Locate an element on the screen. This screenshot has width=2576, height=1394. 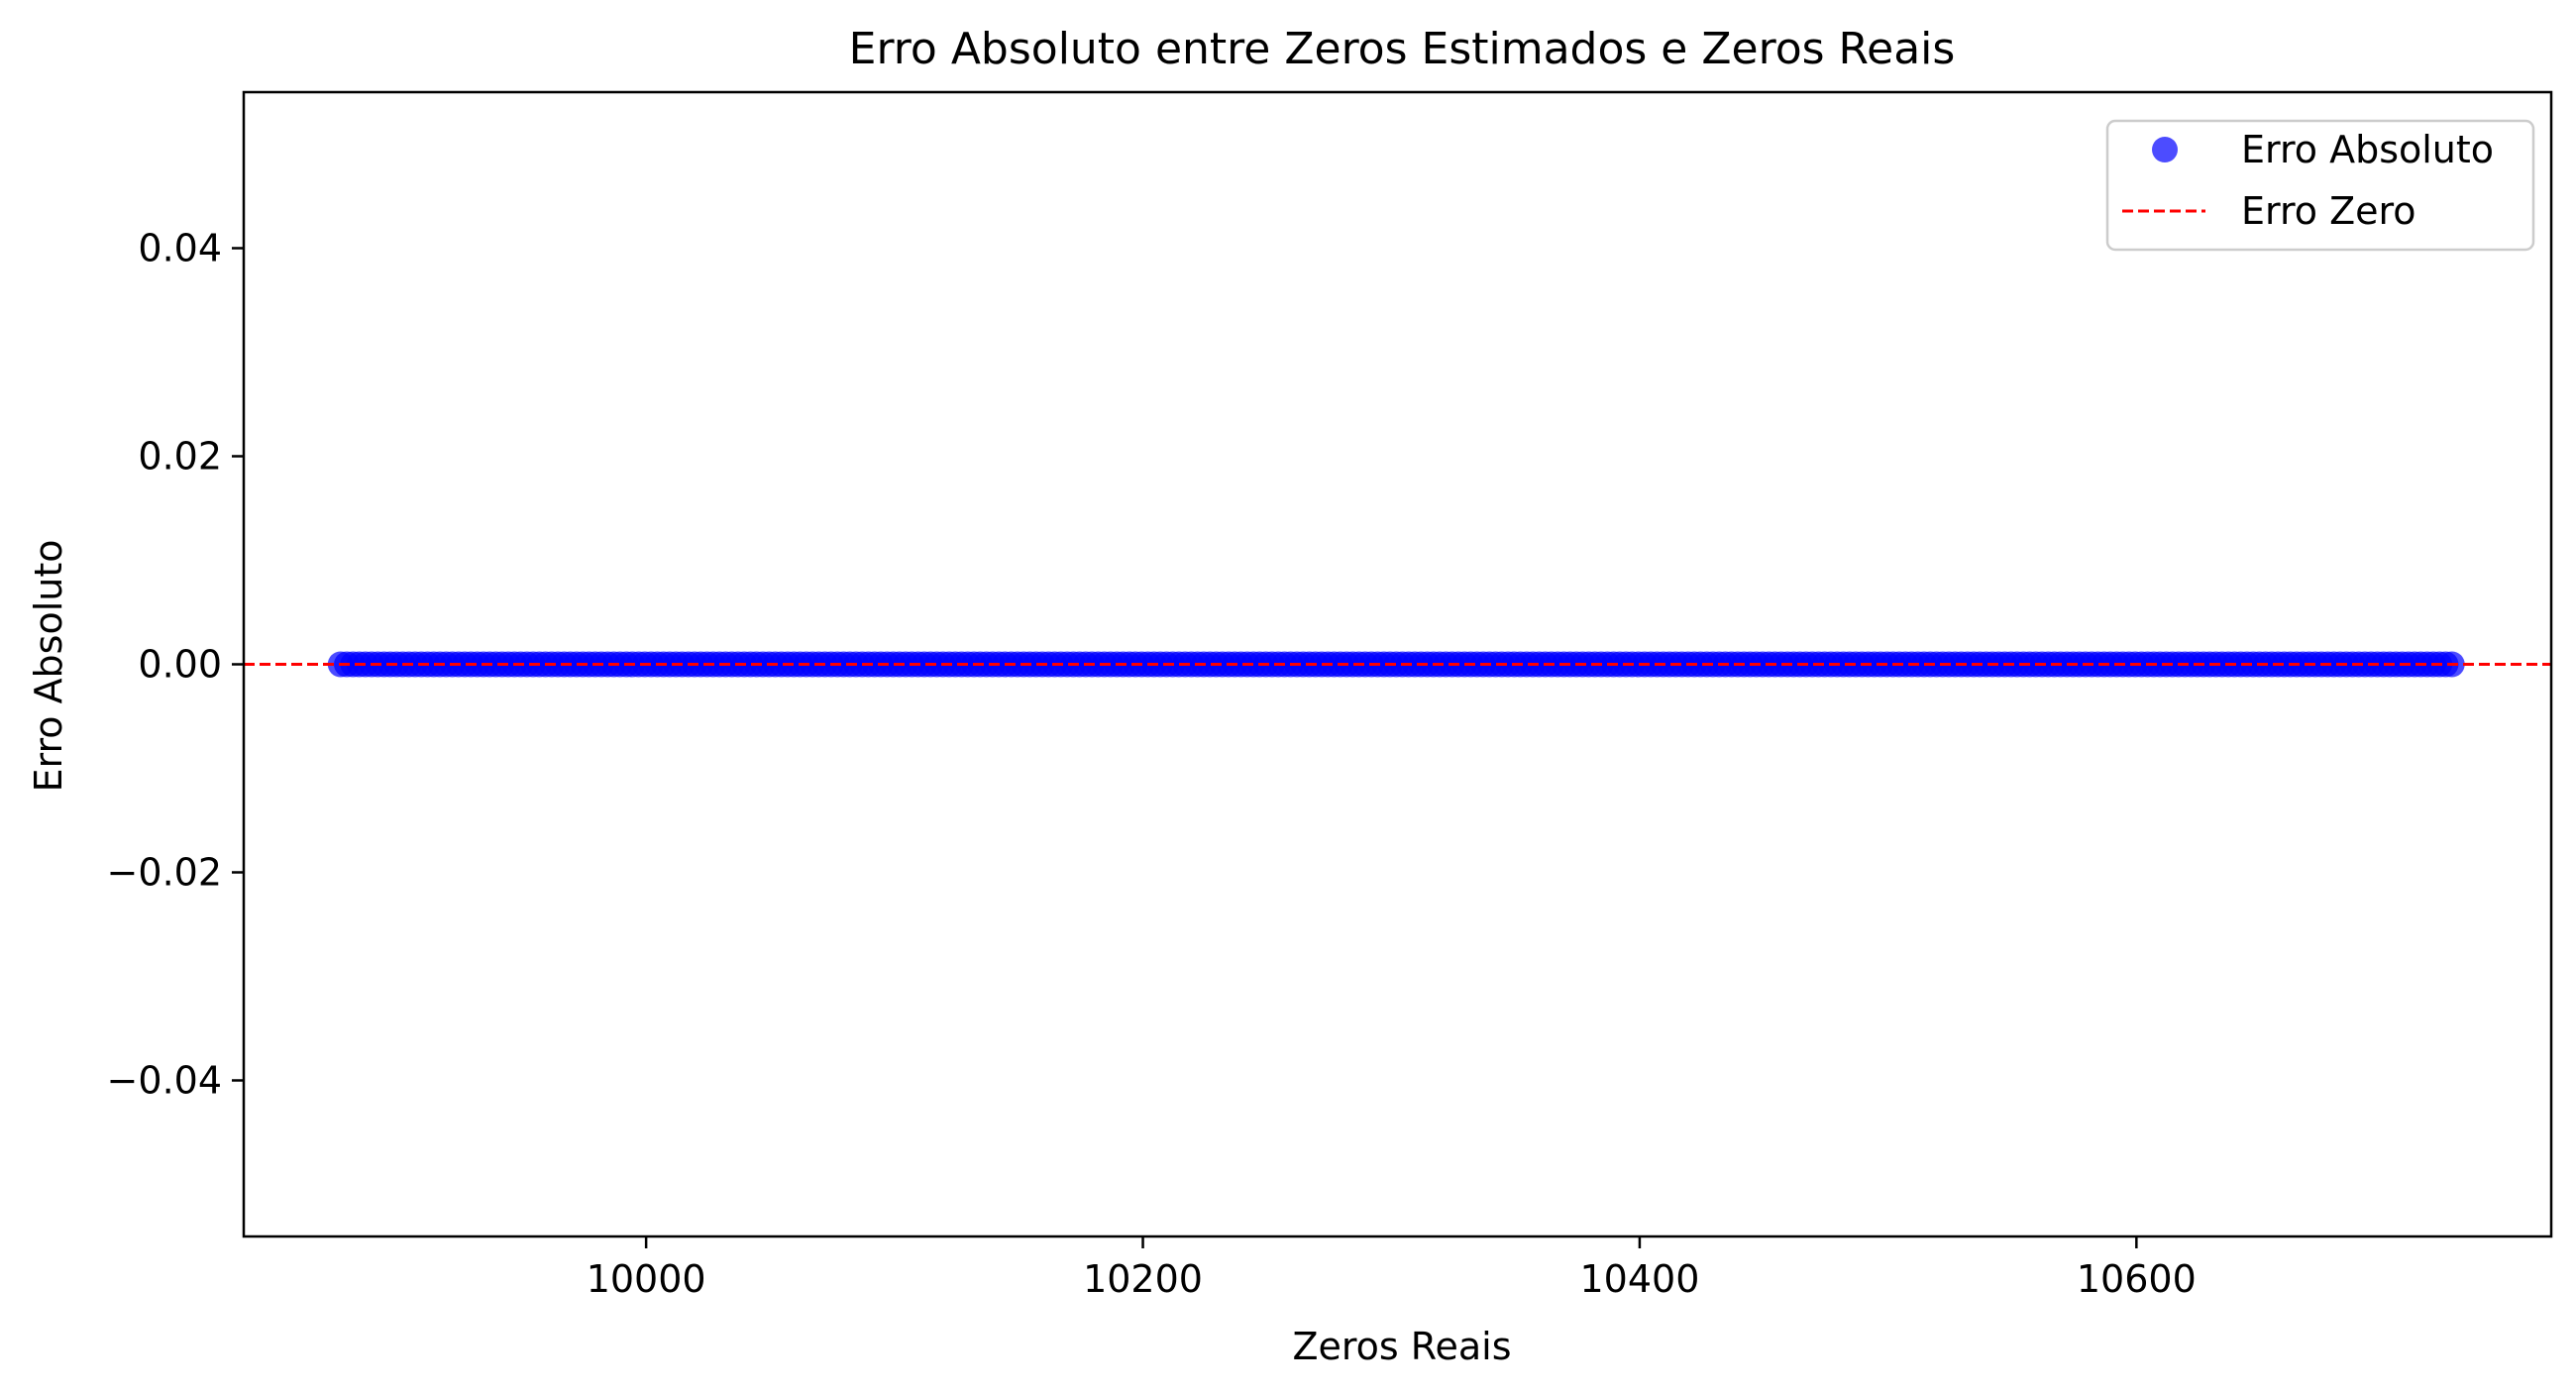
x-axis-ticks: 10000 10200 10400 10600 is located at coordinates (1392, 1268).